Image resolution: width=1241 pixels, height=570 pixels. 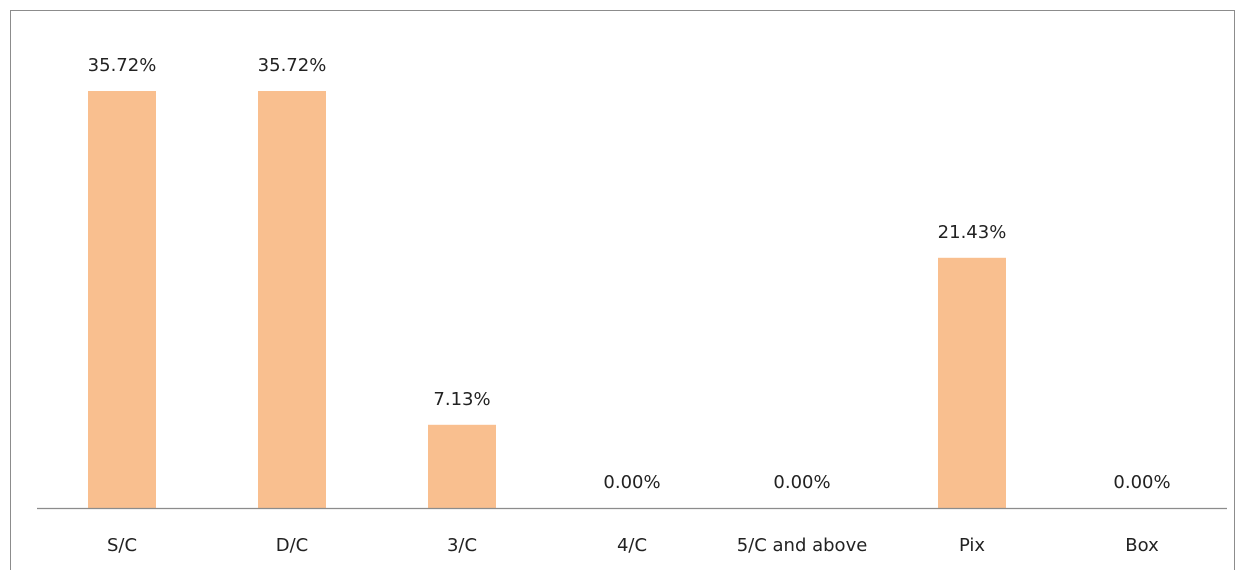 What do you see at coordinates (972, 232) in the screenshot?
I see `data-label-5: 21.43%` at bounding box center [972, 232].